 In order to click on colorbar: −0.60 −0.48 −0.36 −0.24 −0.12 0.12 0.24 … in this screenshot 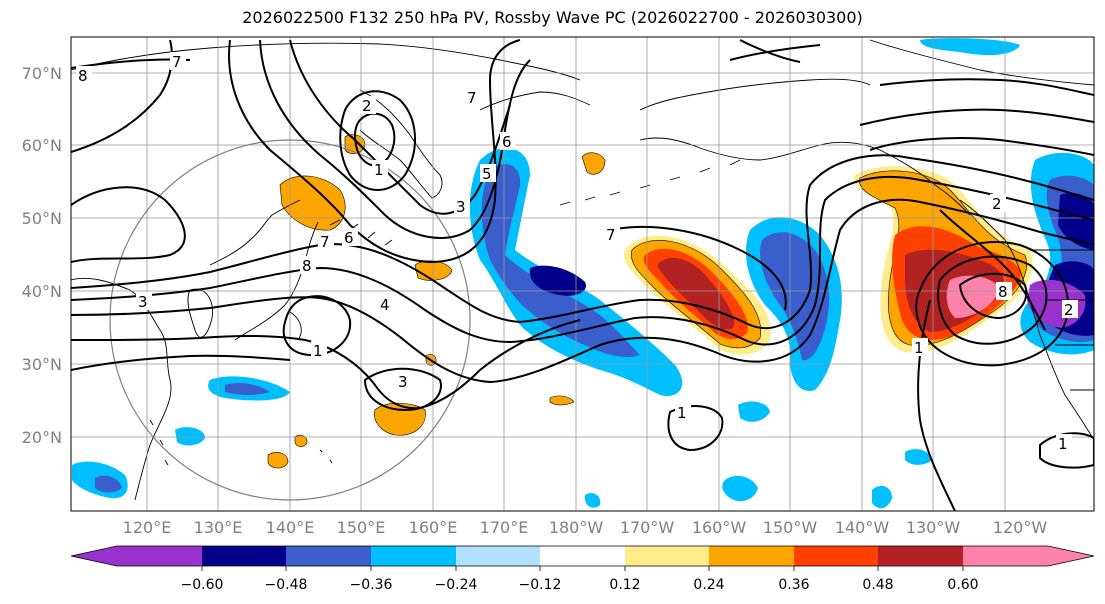, I will do `click(582, 569)`.